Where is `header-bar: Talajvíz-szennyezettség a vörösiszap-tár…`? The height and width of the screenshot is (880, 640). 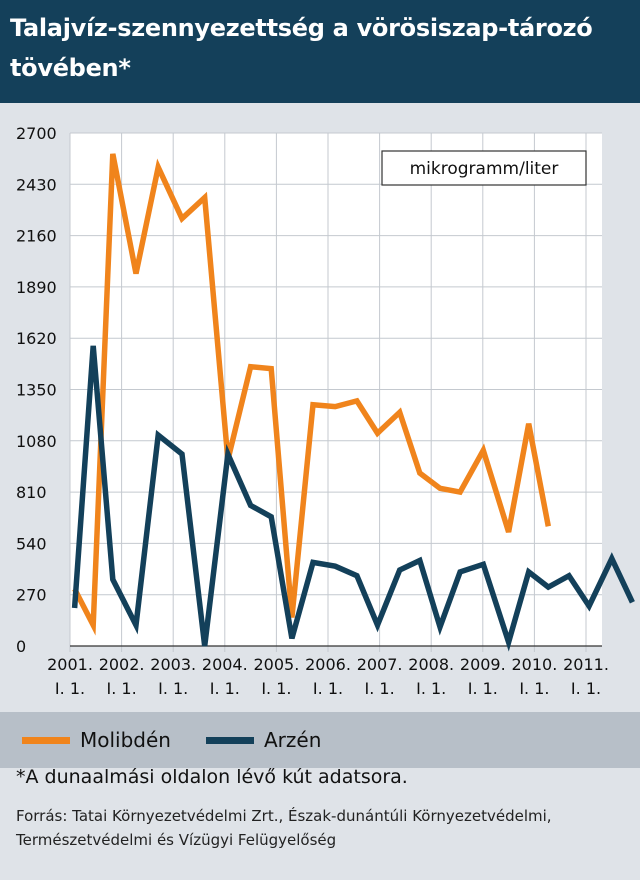 header-bar: Talajvíz-szennyezettség a vörösiszap-tár… is located at coordinates (320, 51).